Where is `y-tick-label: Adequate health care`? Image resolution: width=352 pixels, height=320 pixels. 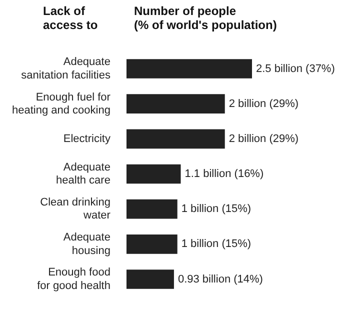
y-tick-label: Adequate health care is located at coordinates (83, 174).